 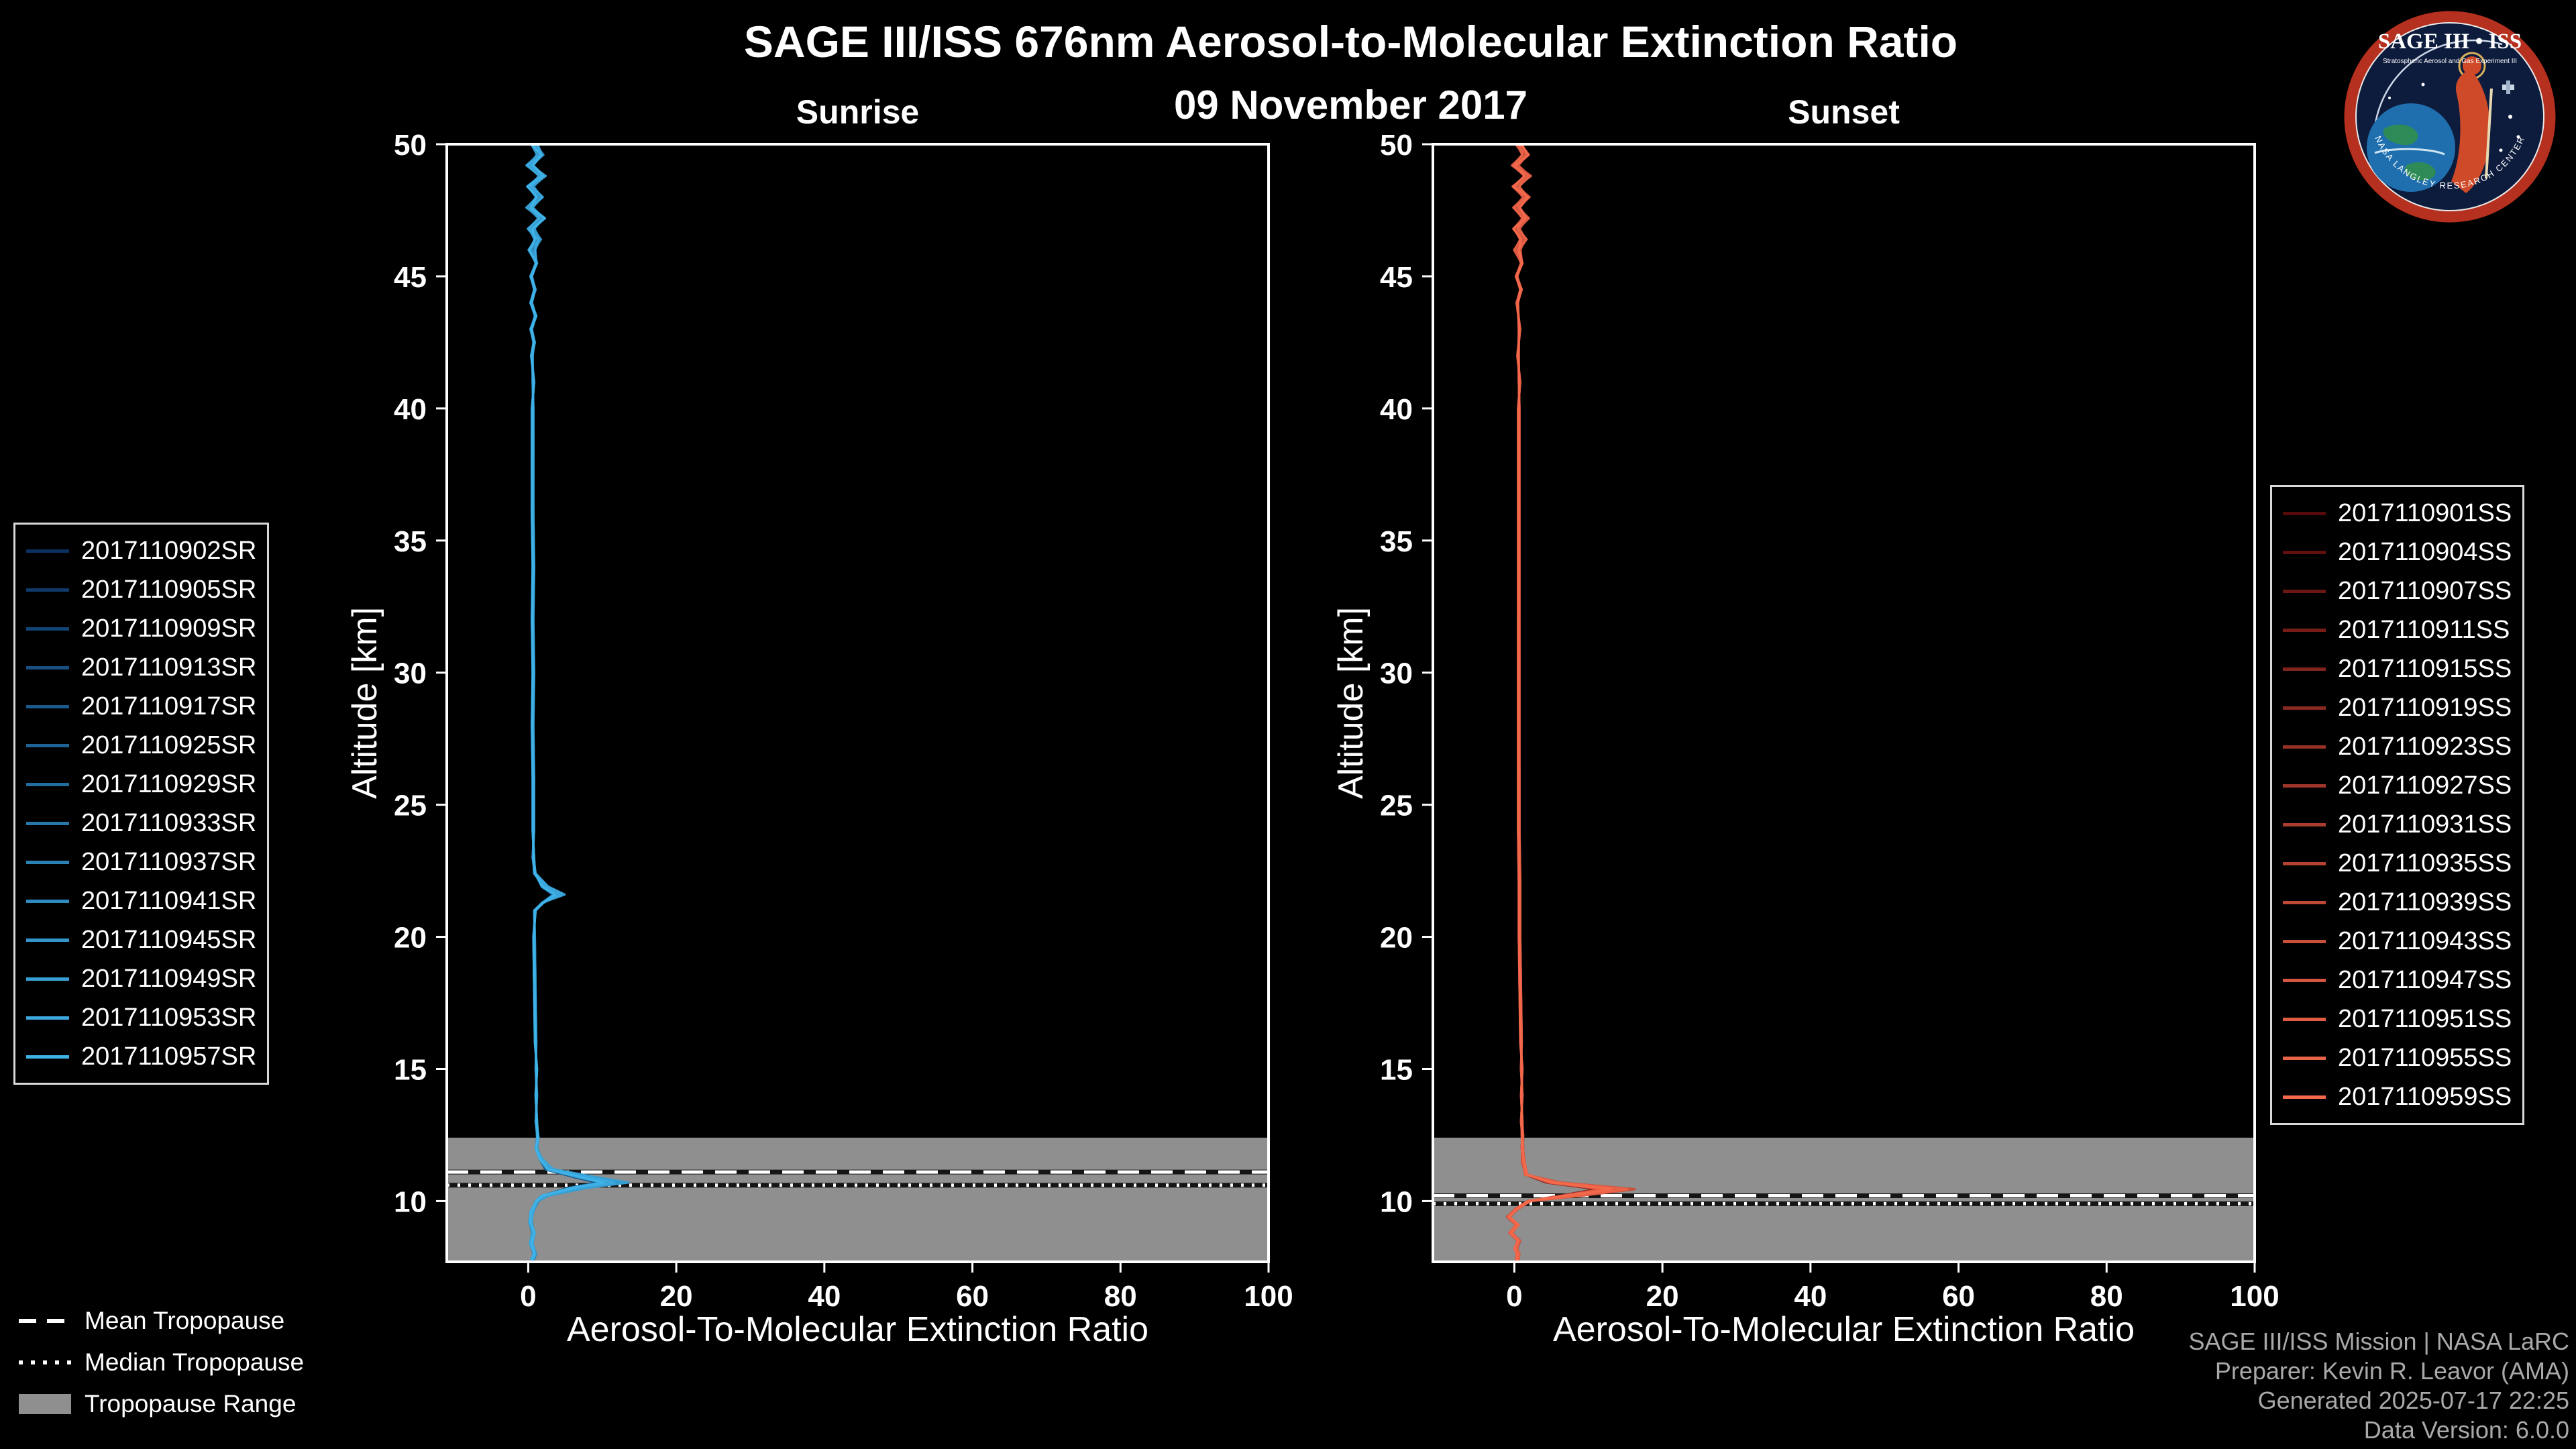 I want to click on dashed-line-swatch, so click(x=45, y=1321).